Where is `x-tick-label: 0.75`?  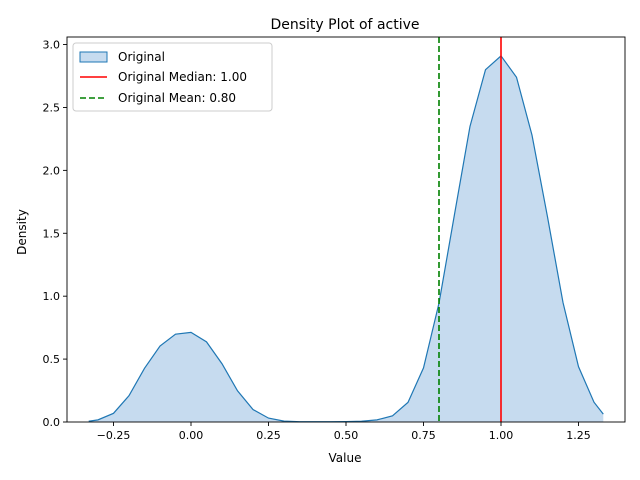
x-tick-label: 0.75 is located at coordinates (423, 435).